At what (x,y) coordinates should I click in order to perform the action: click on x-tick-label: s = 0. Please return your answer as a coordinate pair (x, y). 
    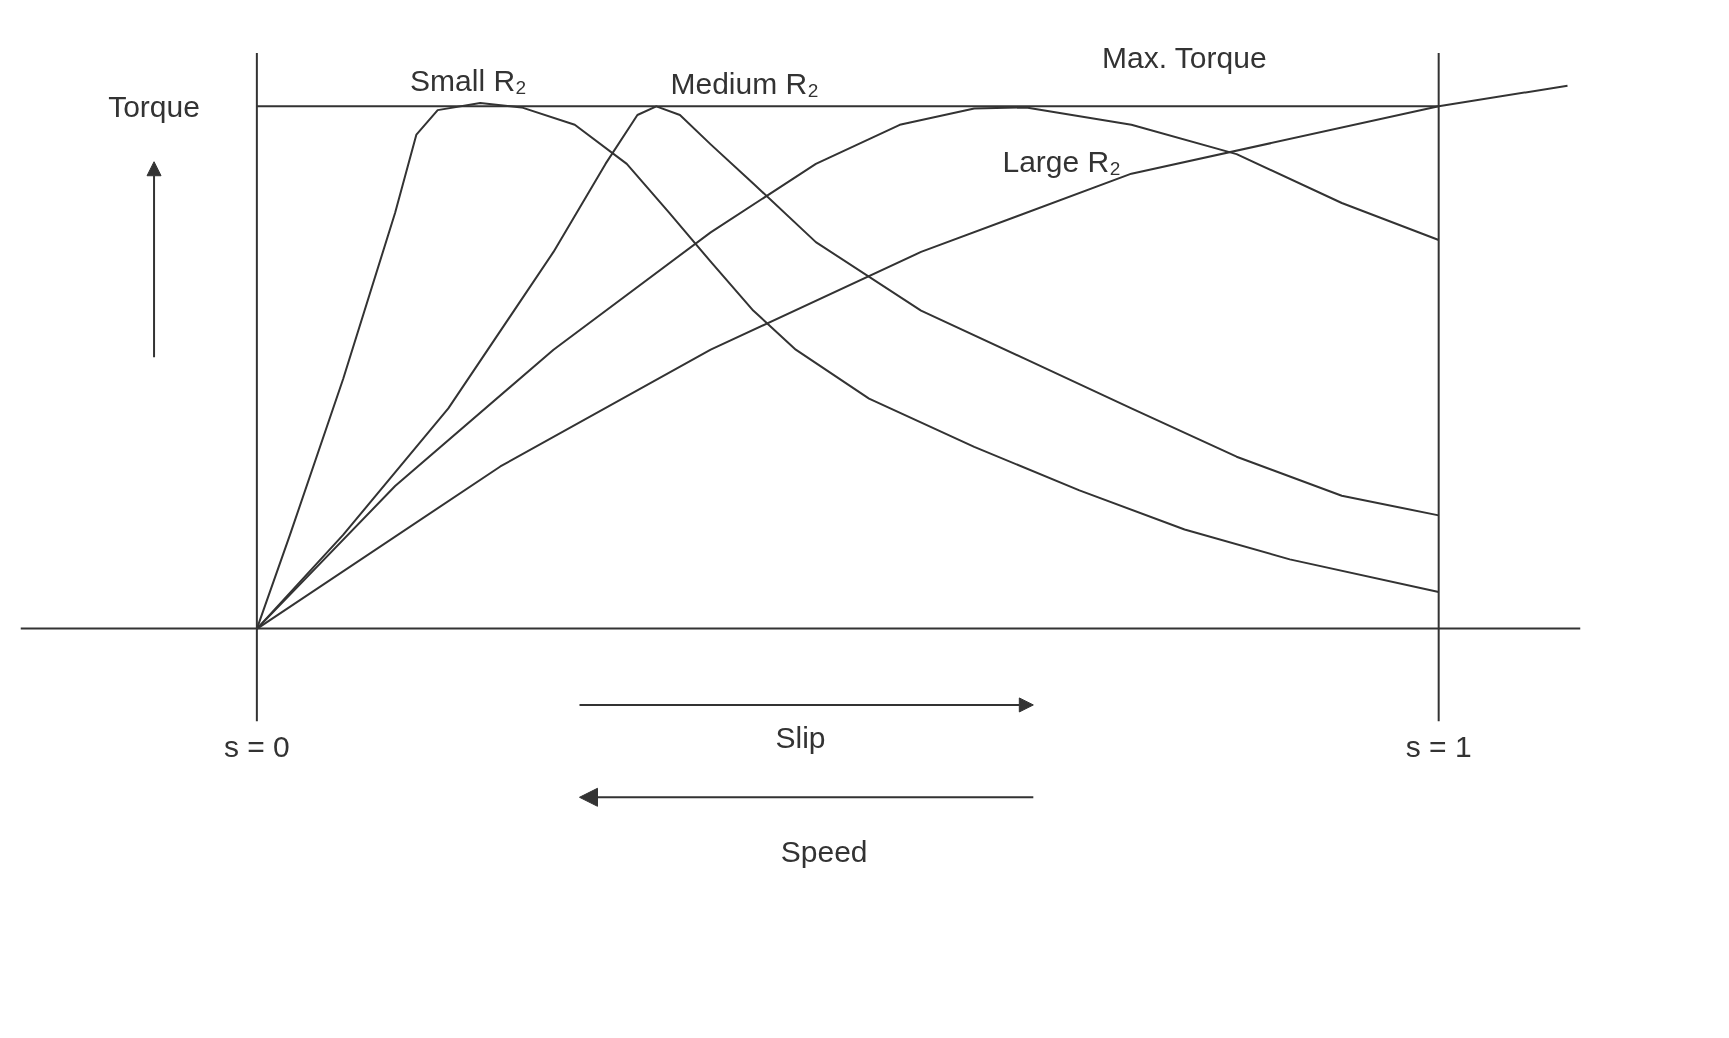
    Looking at the image, I should click on (256, 746).